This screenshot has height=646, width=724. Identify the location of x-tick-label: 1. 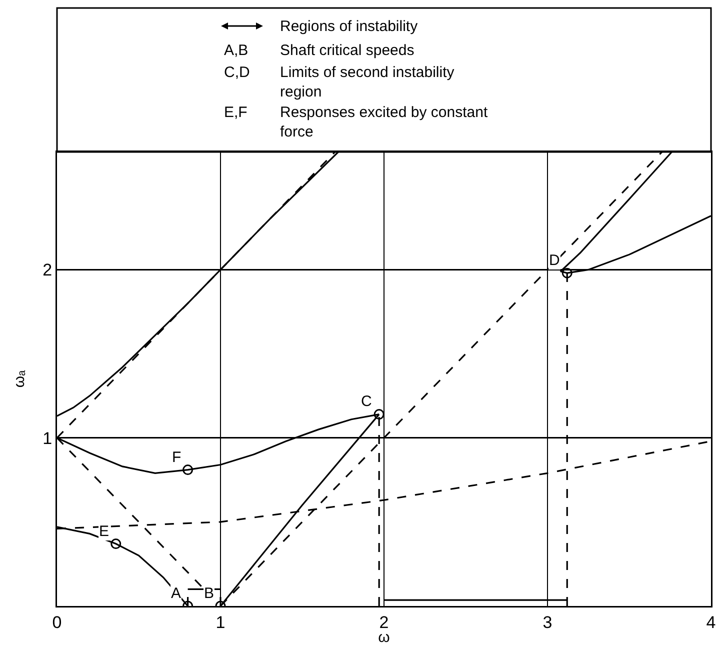
(221, 622).